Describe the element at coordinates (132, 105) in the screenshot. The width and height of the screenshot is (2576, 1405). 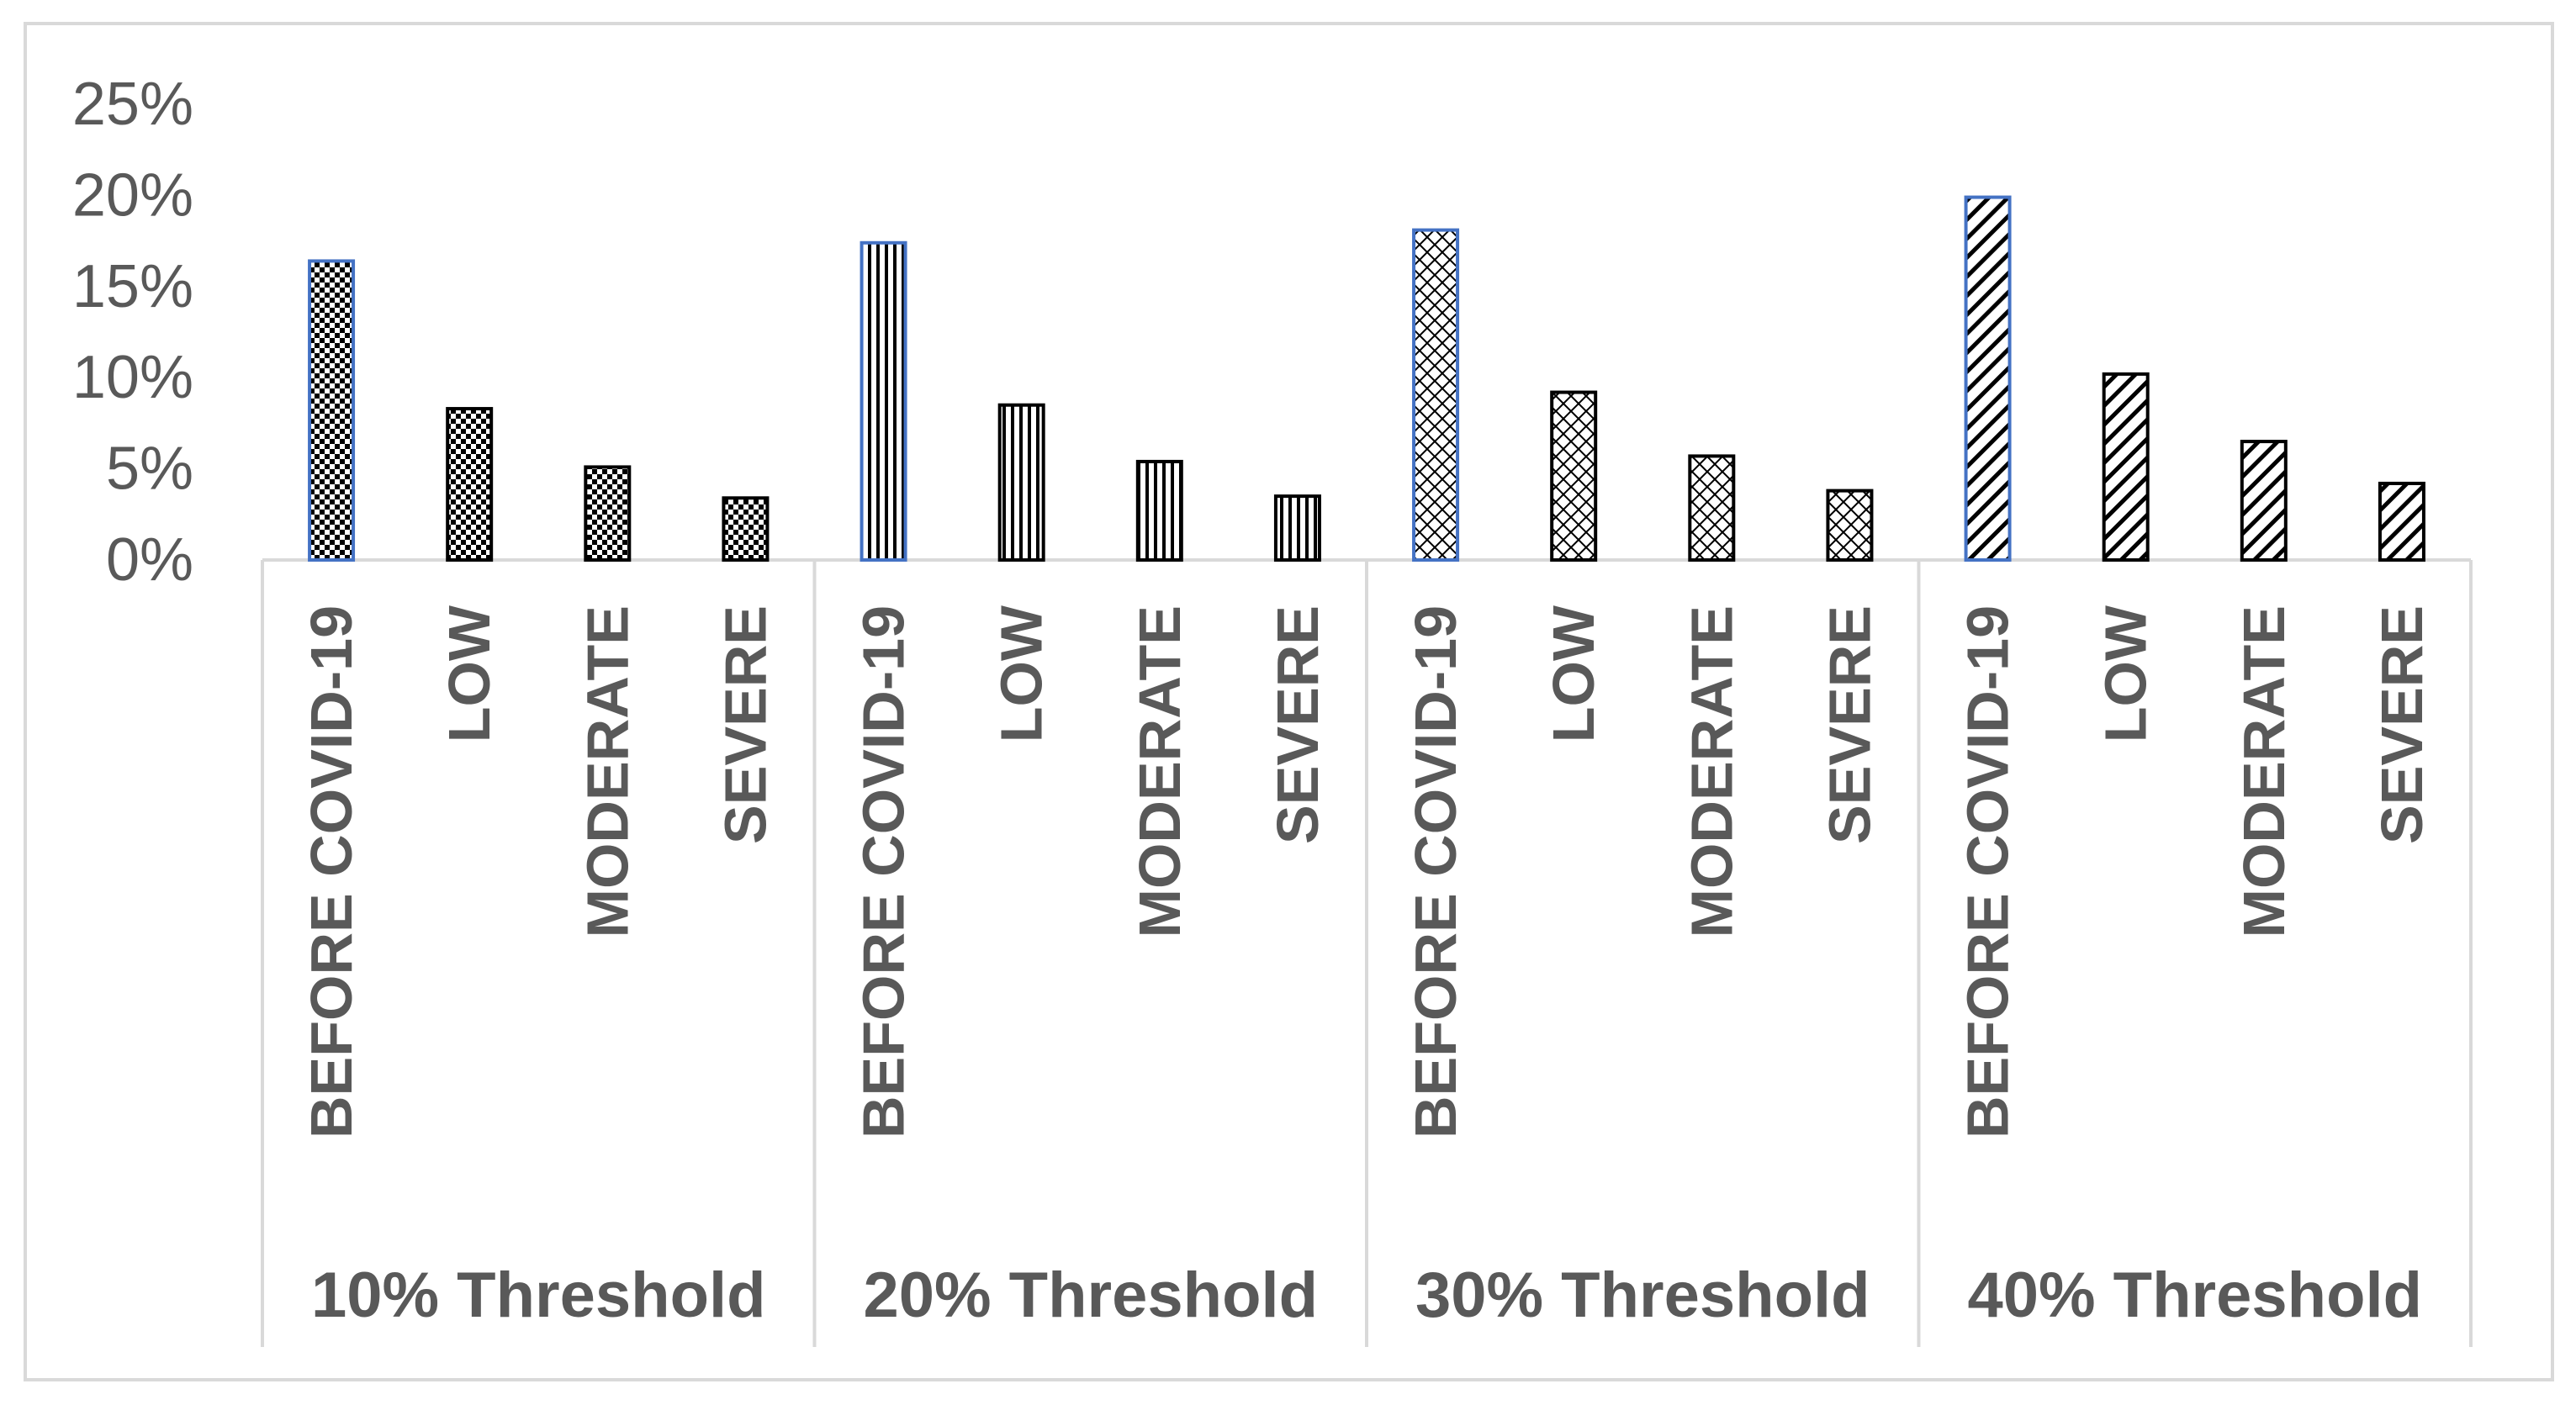
I see `y-tick-label: 25%` at that location.